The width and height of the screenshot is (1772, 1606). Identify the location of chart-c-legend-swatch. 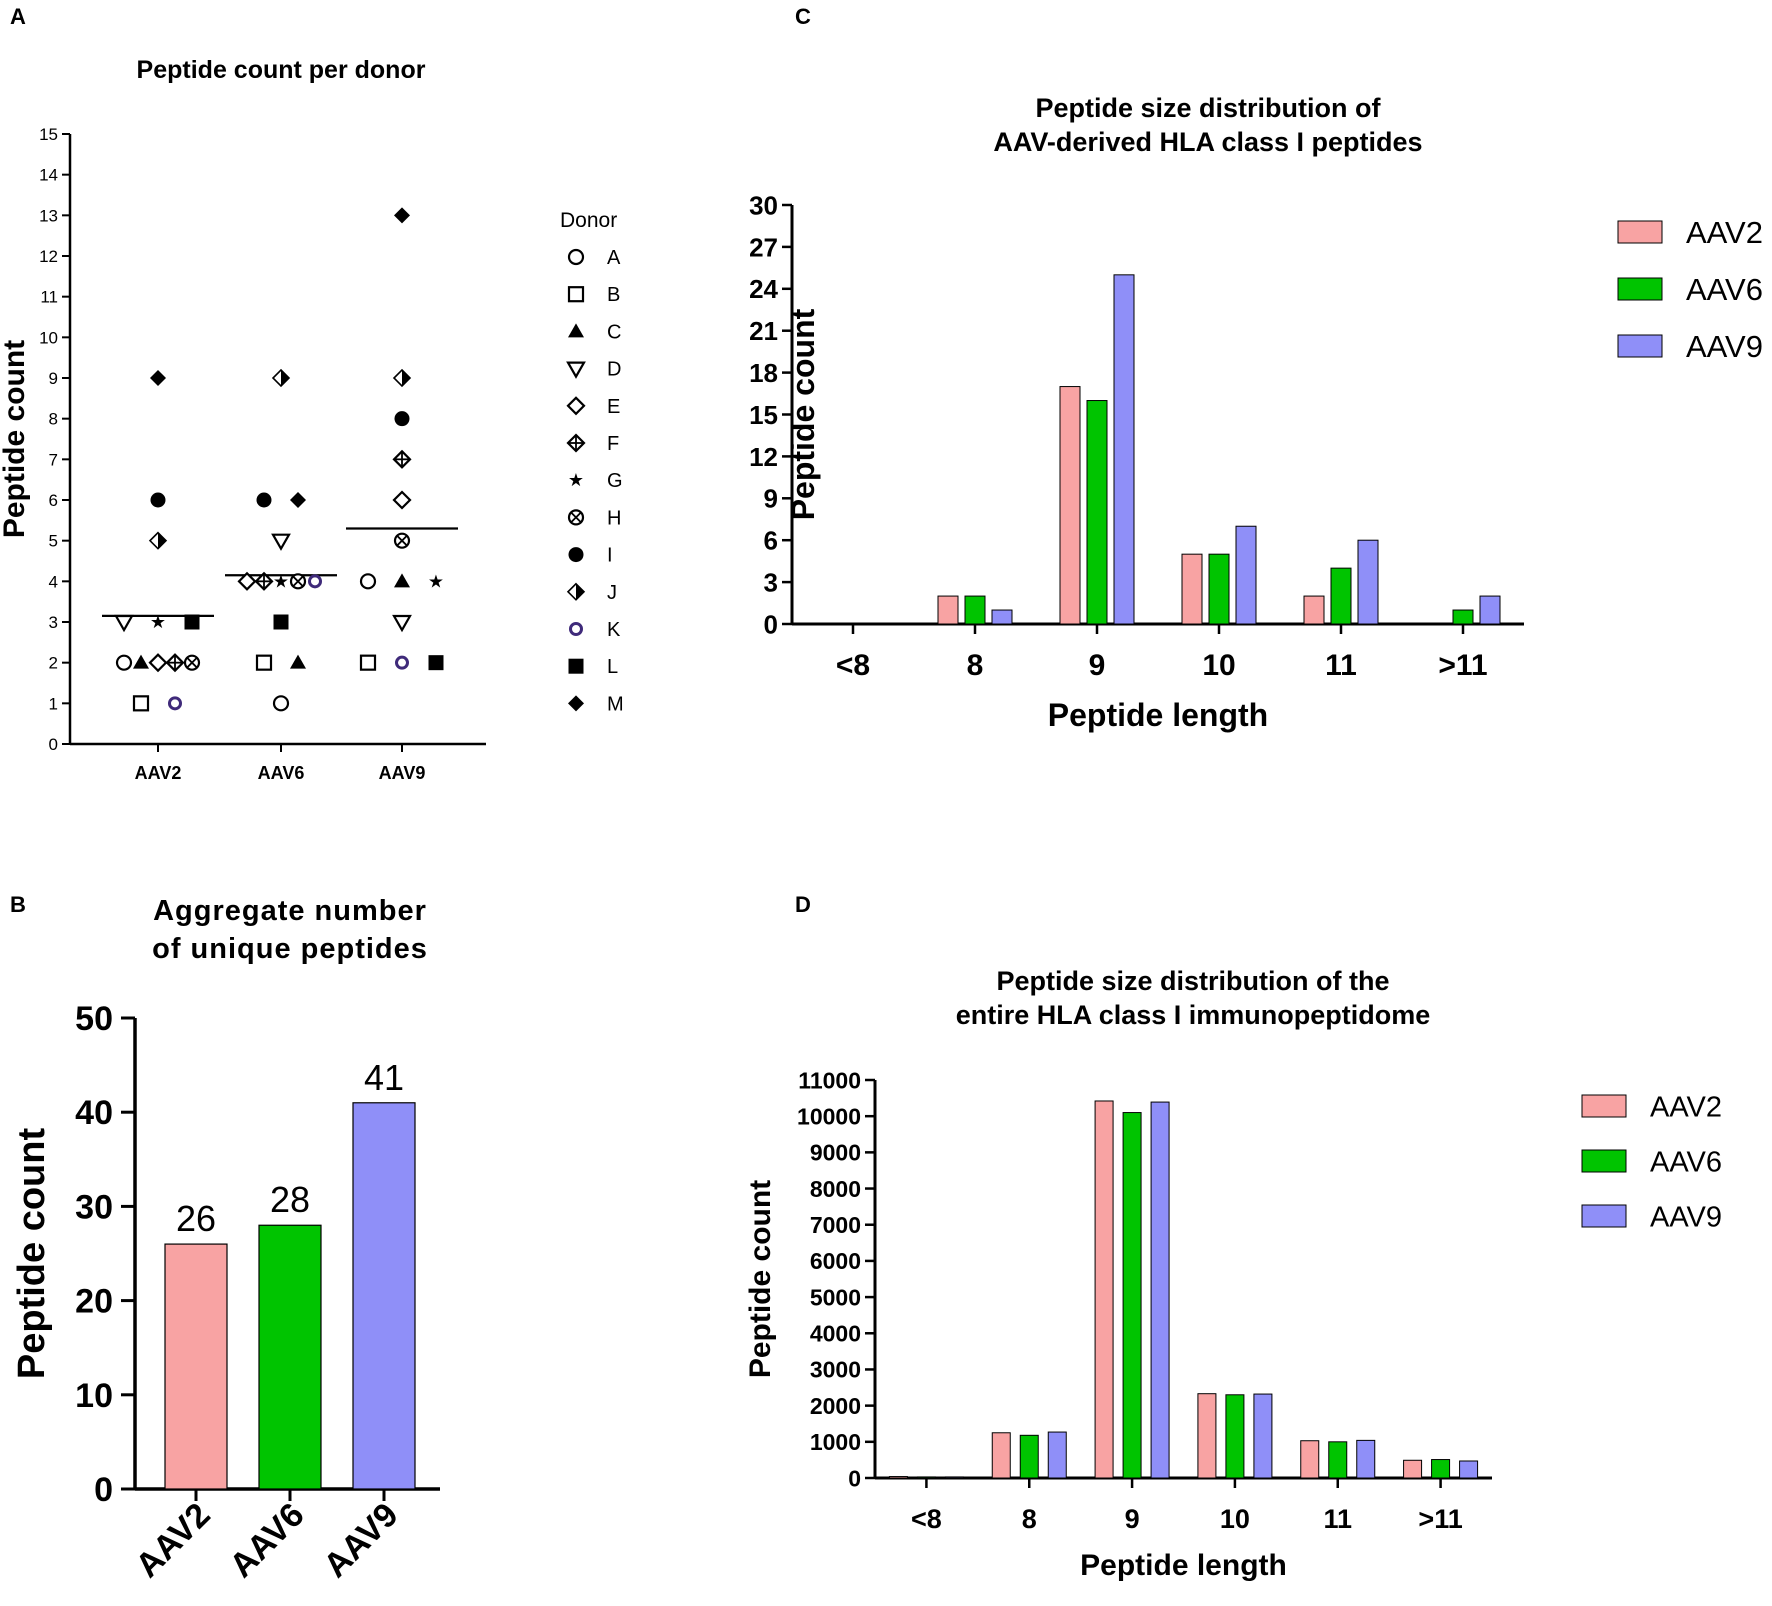
(1640, 232).